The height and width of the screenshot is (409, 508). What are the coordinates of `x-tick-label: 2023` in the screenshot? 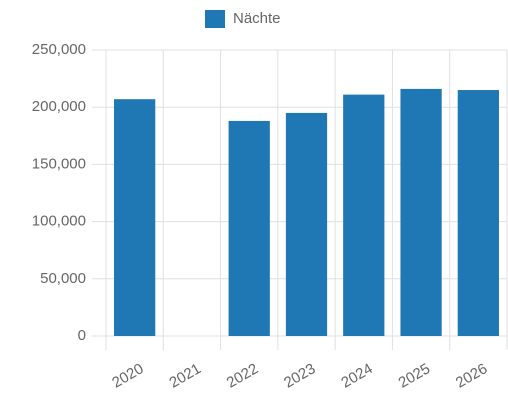 It's located at (299, 375).